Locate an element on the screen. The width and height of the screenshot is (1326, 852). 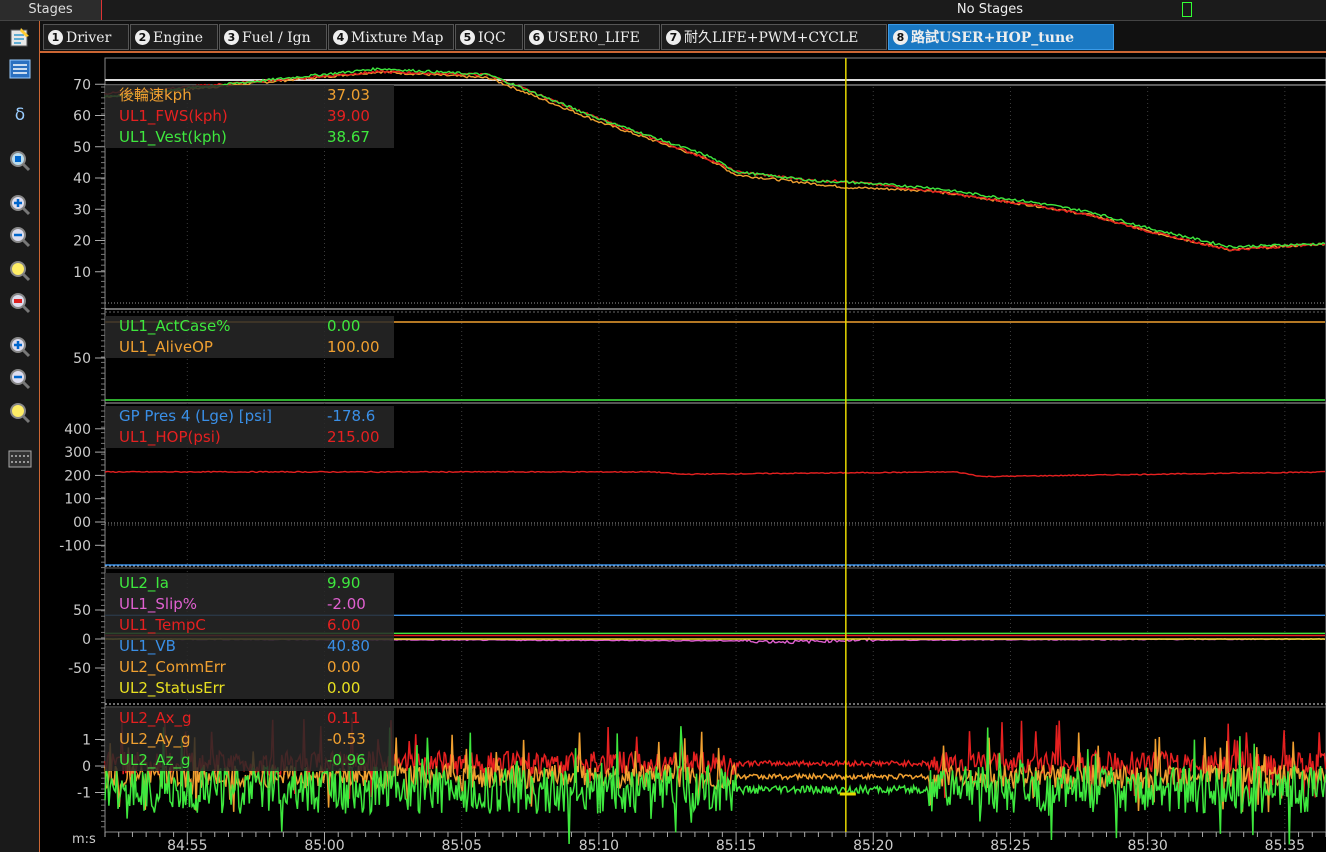
tab-8: 8 路試USER+HOP_tune is located at coordinates (1001, 37).